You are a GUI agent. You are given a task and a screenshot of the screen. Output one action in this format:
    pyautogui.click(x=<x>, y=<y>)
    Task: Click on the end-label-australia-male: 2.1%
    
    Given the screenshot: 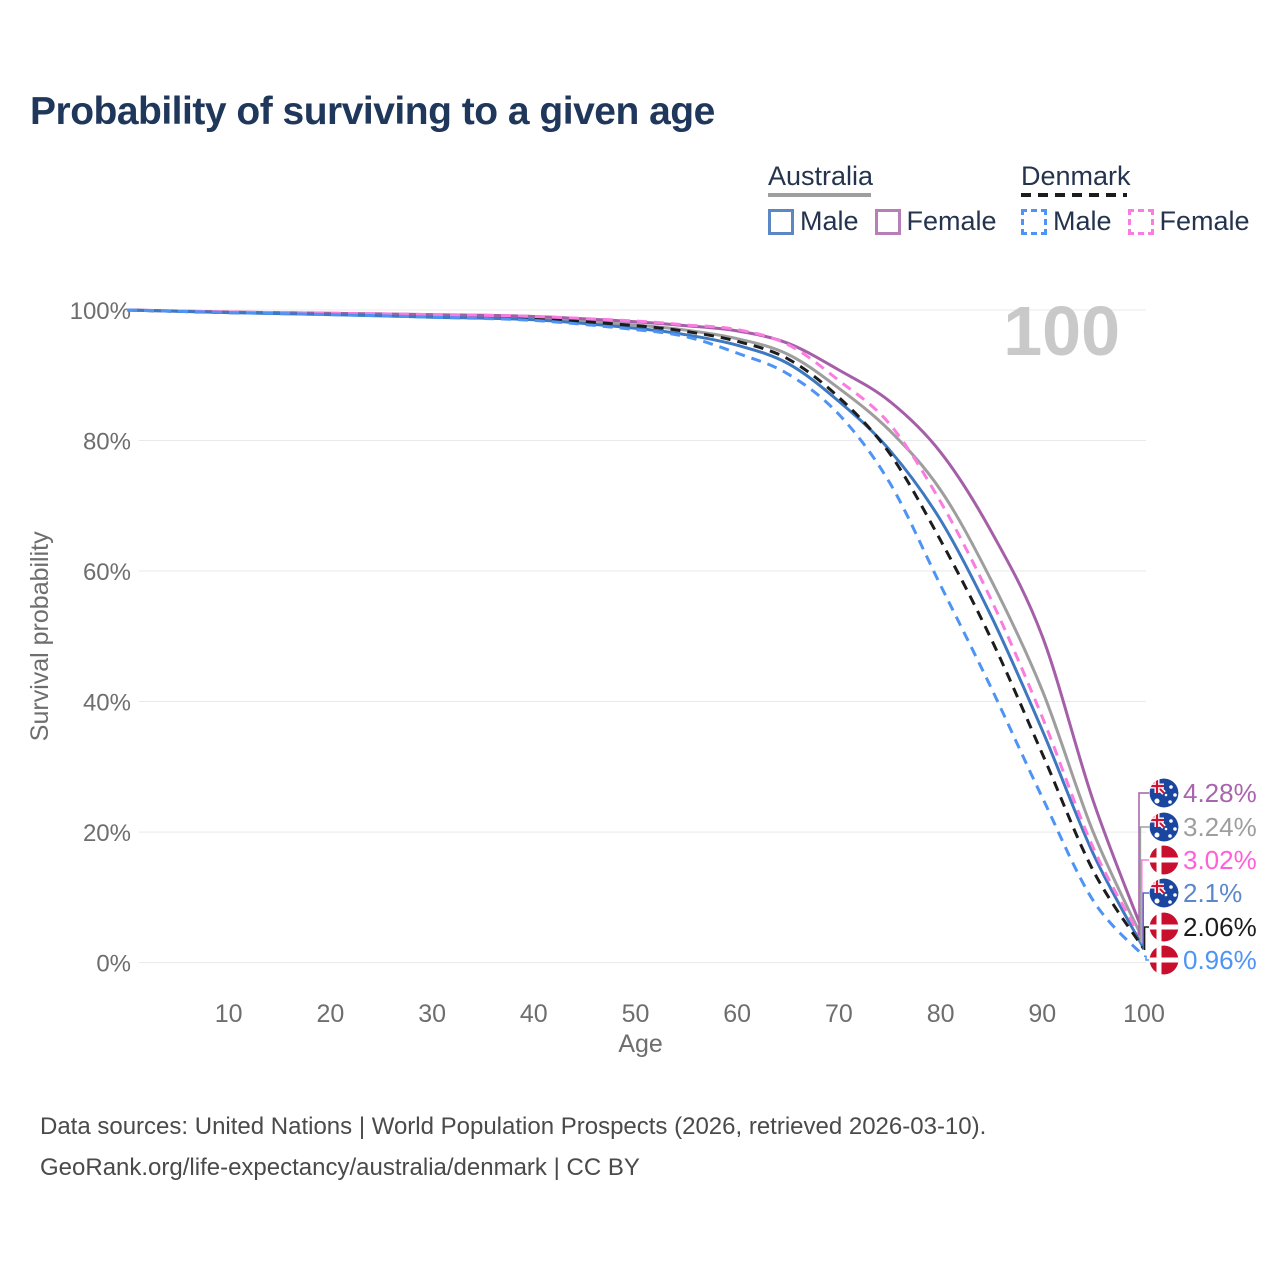 What is the action you would take?
    pyautogui.click(x=1212, y=893)
    